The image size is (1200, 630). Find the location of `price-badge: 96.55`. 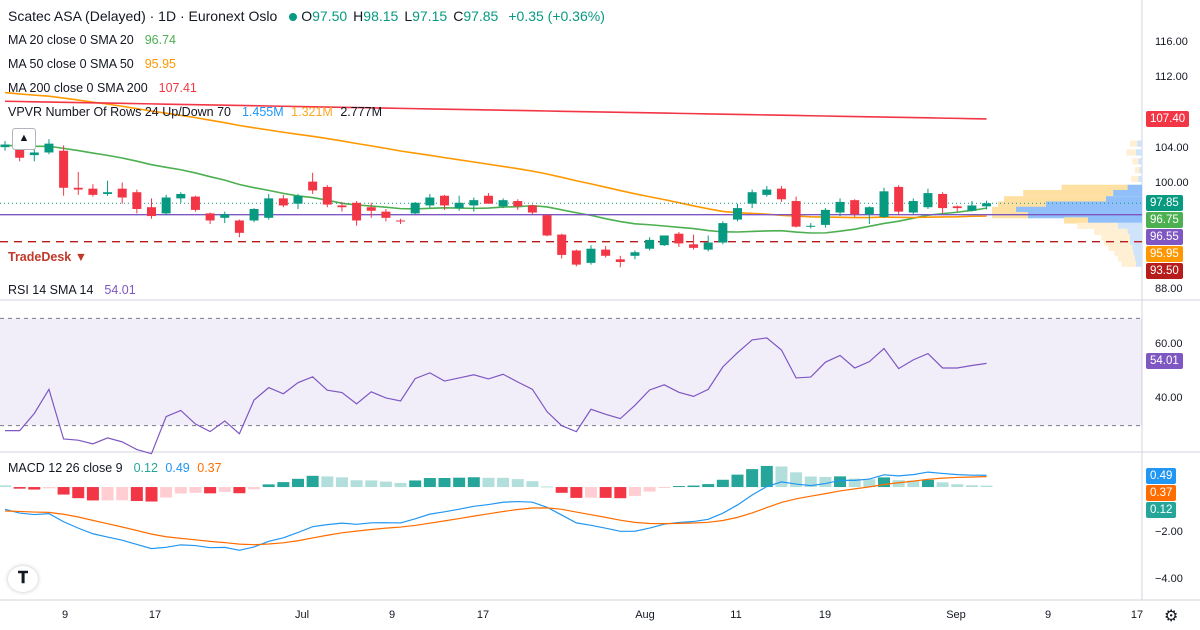

price-badge: 96.55 is located at coordinates (1164, 237).